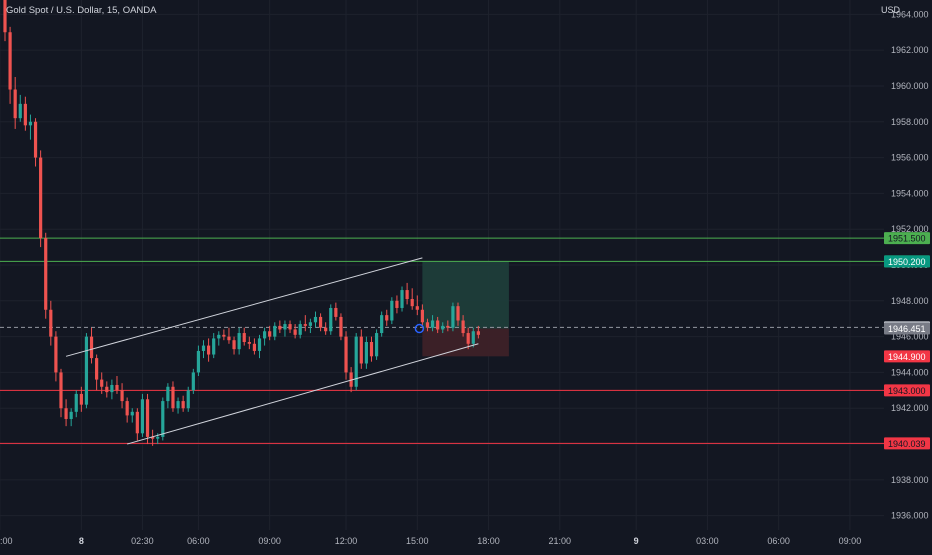 This screenshot has width=932, height=555. I want to click on entry-marker, so click(419, 328).